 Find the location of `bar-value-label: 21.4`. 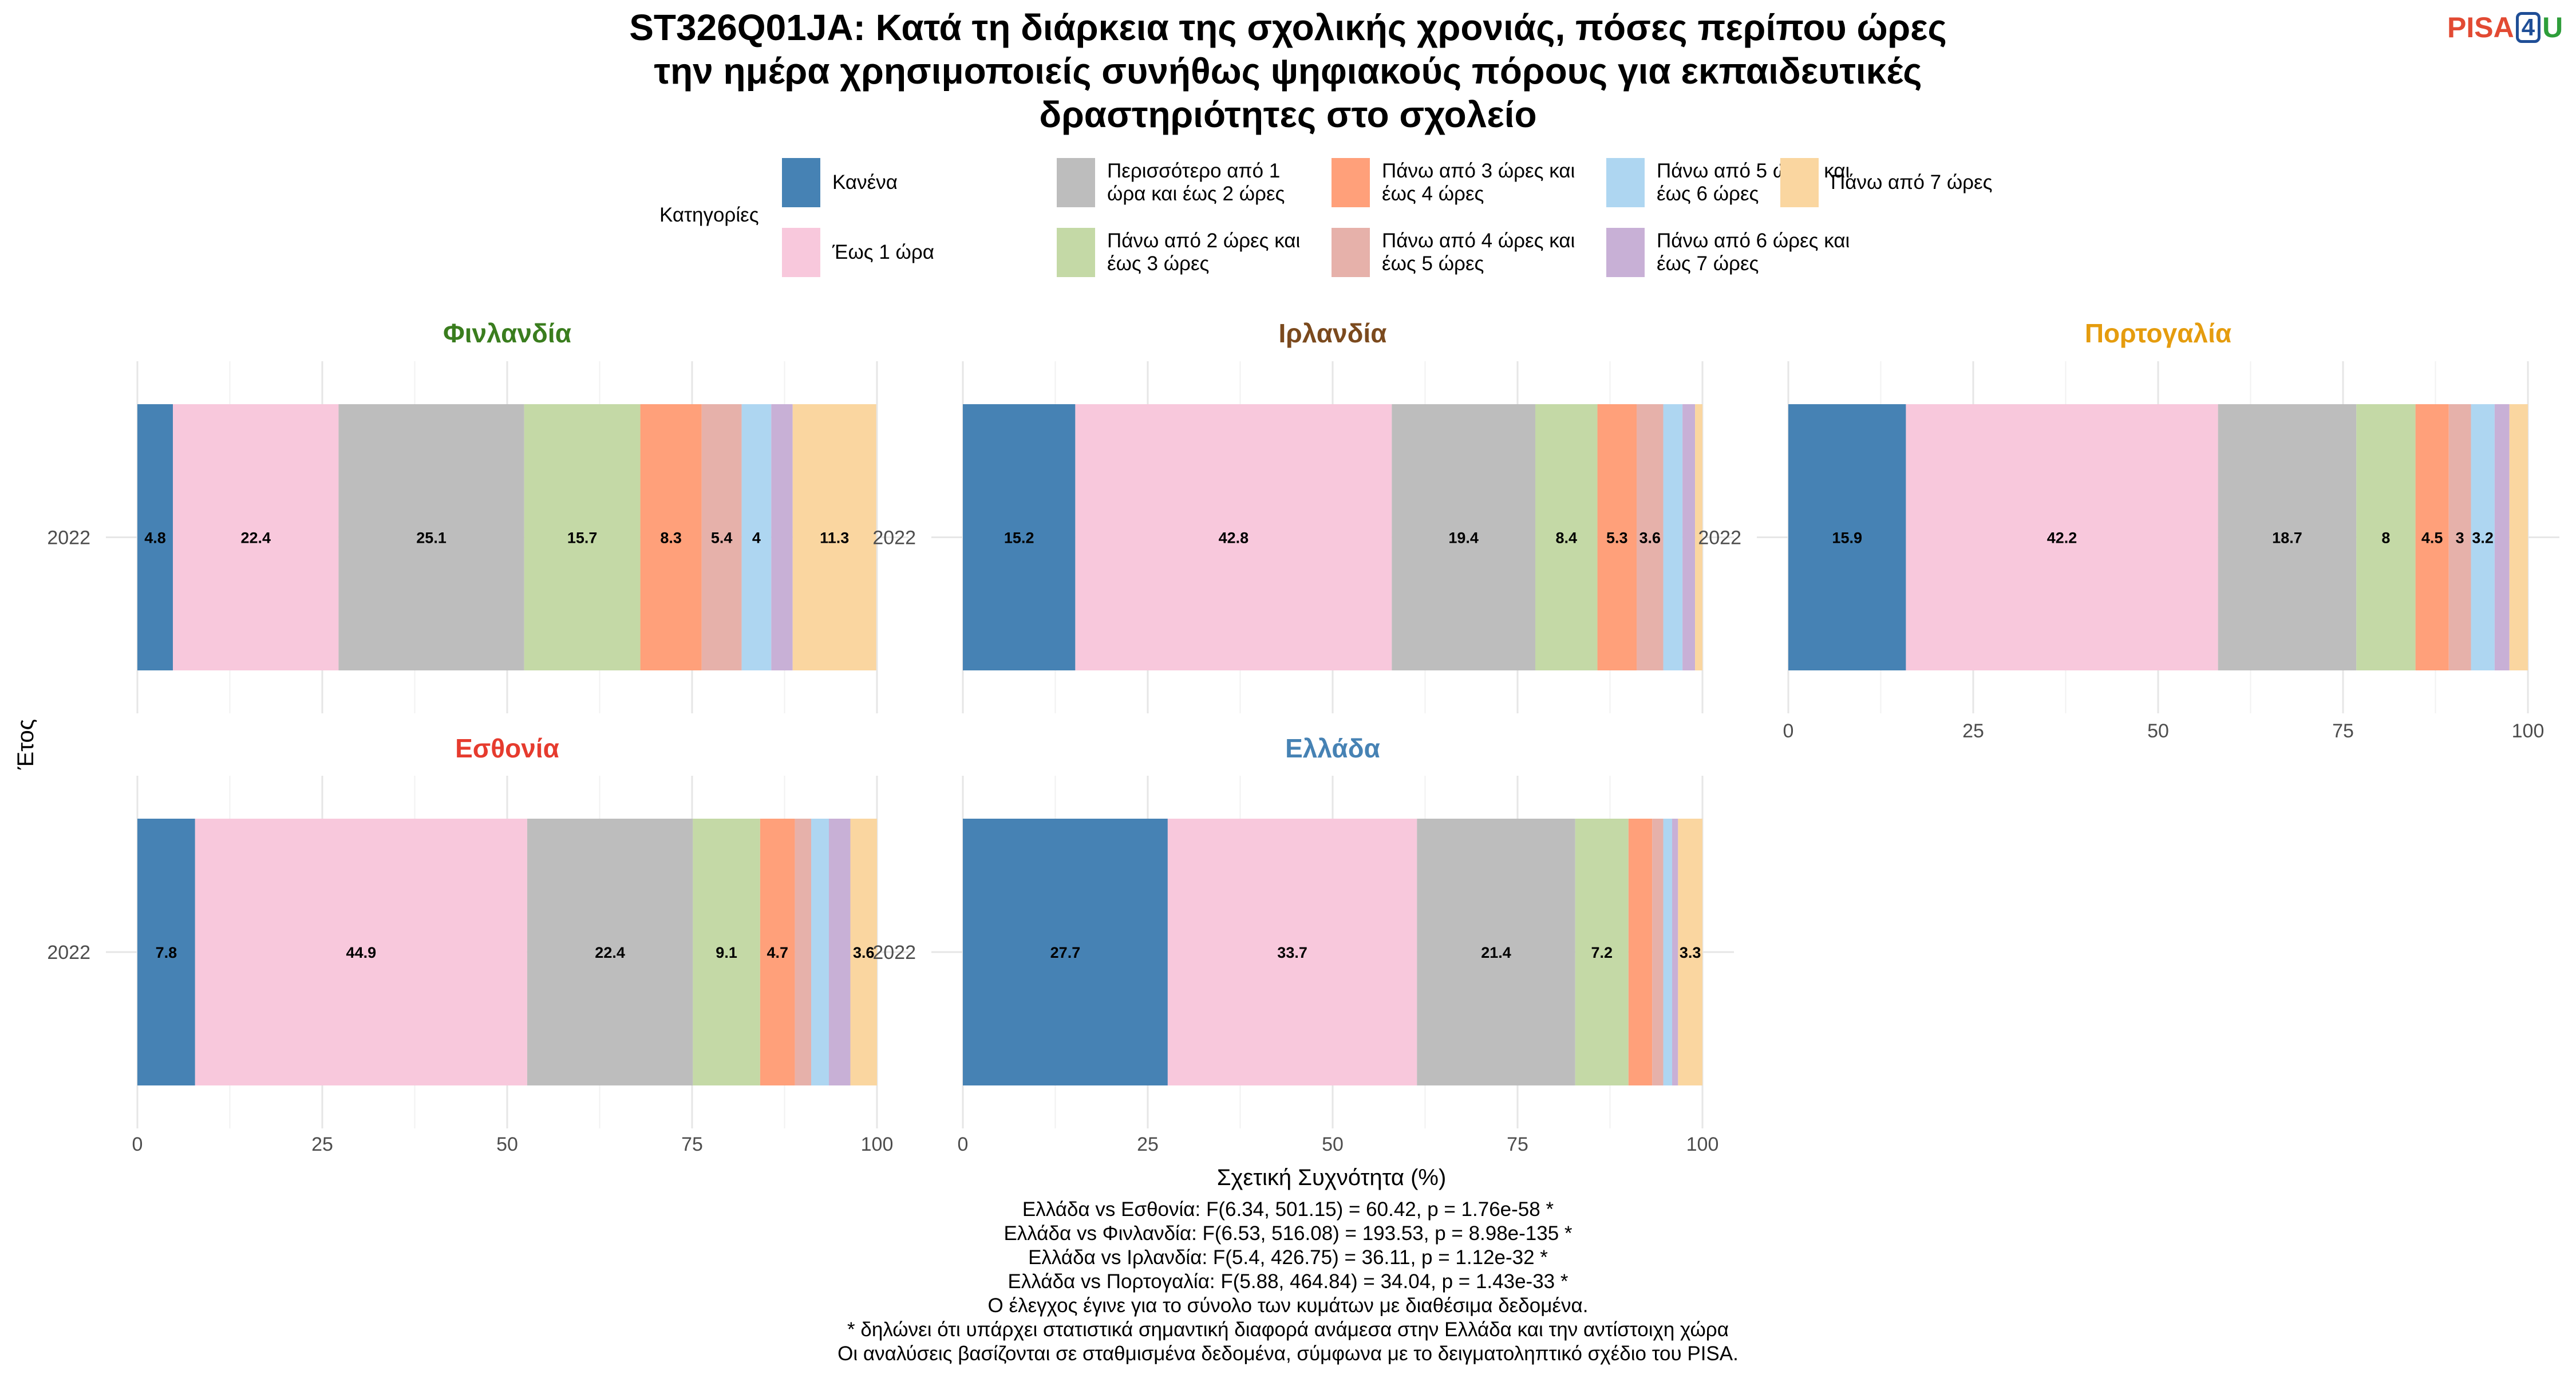

bar-value-label: 21.4 is located at coordinates (1496, 952).